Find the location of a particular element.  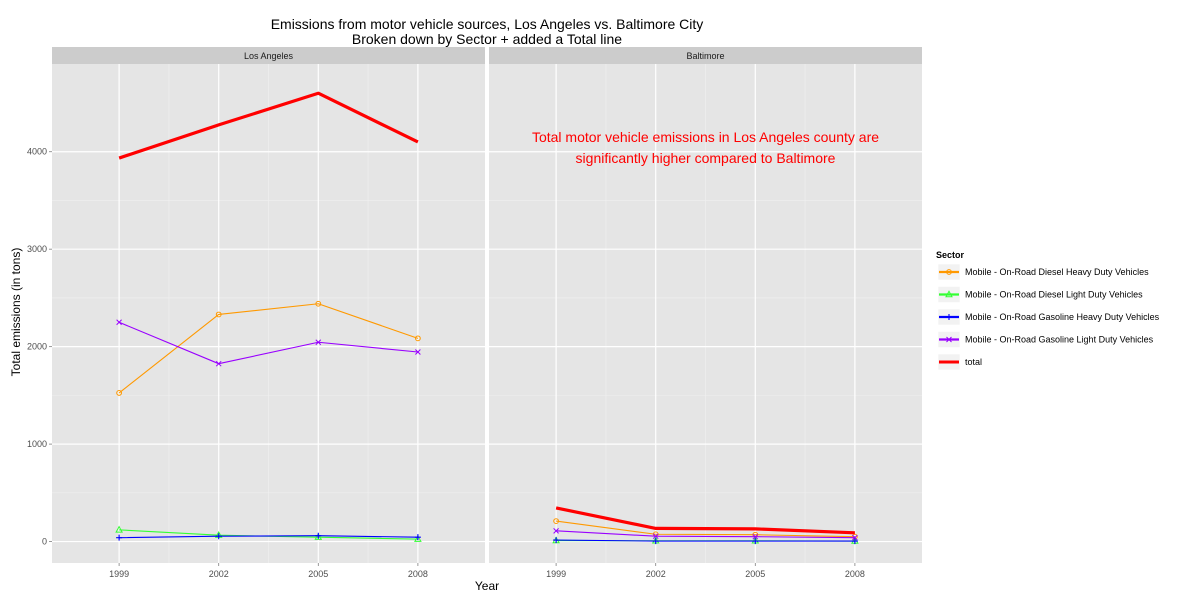

strip-label-los-angeles: Los Angeles is located at coordinates (269, 56).